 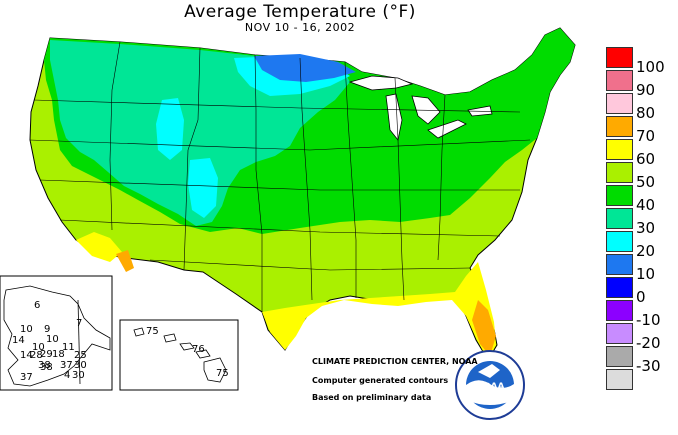 What do you see at coordinates (646, 251) in the screenshot?
I see `legend-label: 20` at bounding box center [646, 251].